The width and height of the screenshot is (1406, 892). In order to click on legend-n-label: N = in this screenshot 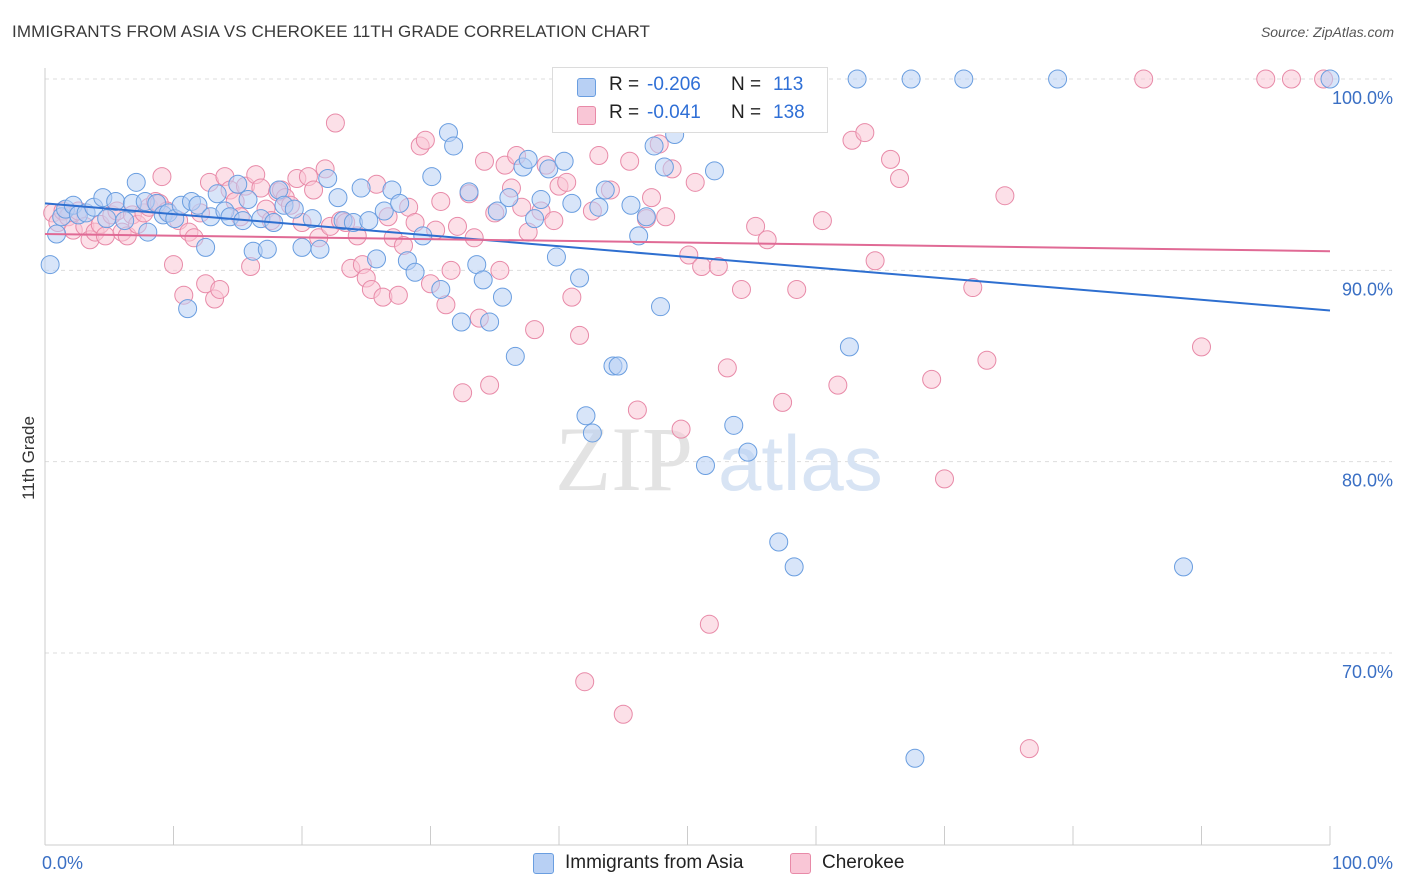, I will do `click(746, 112)`.